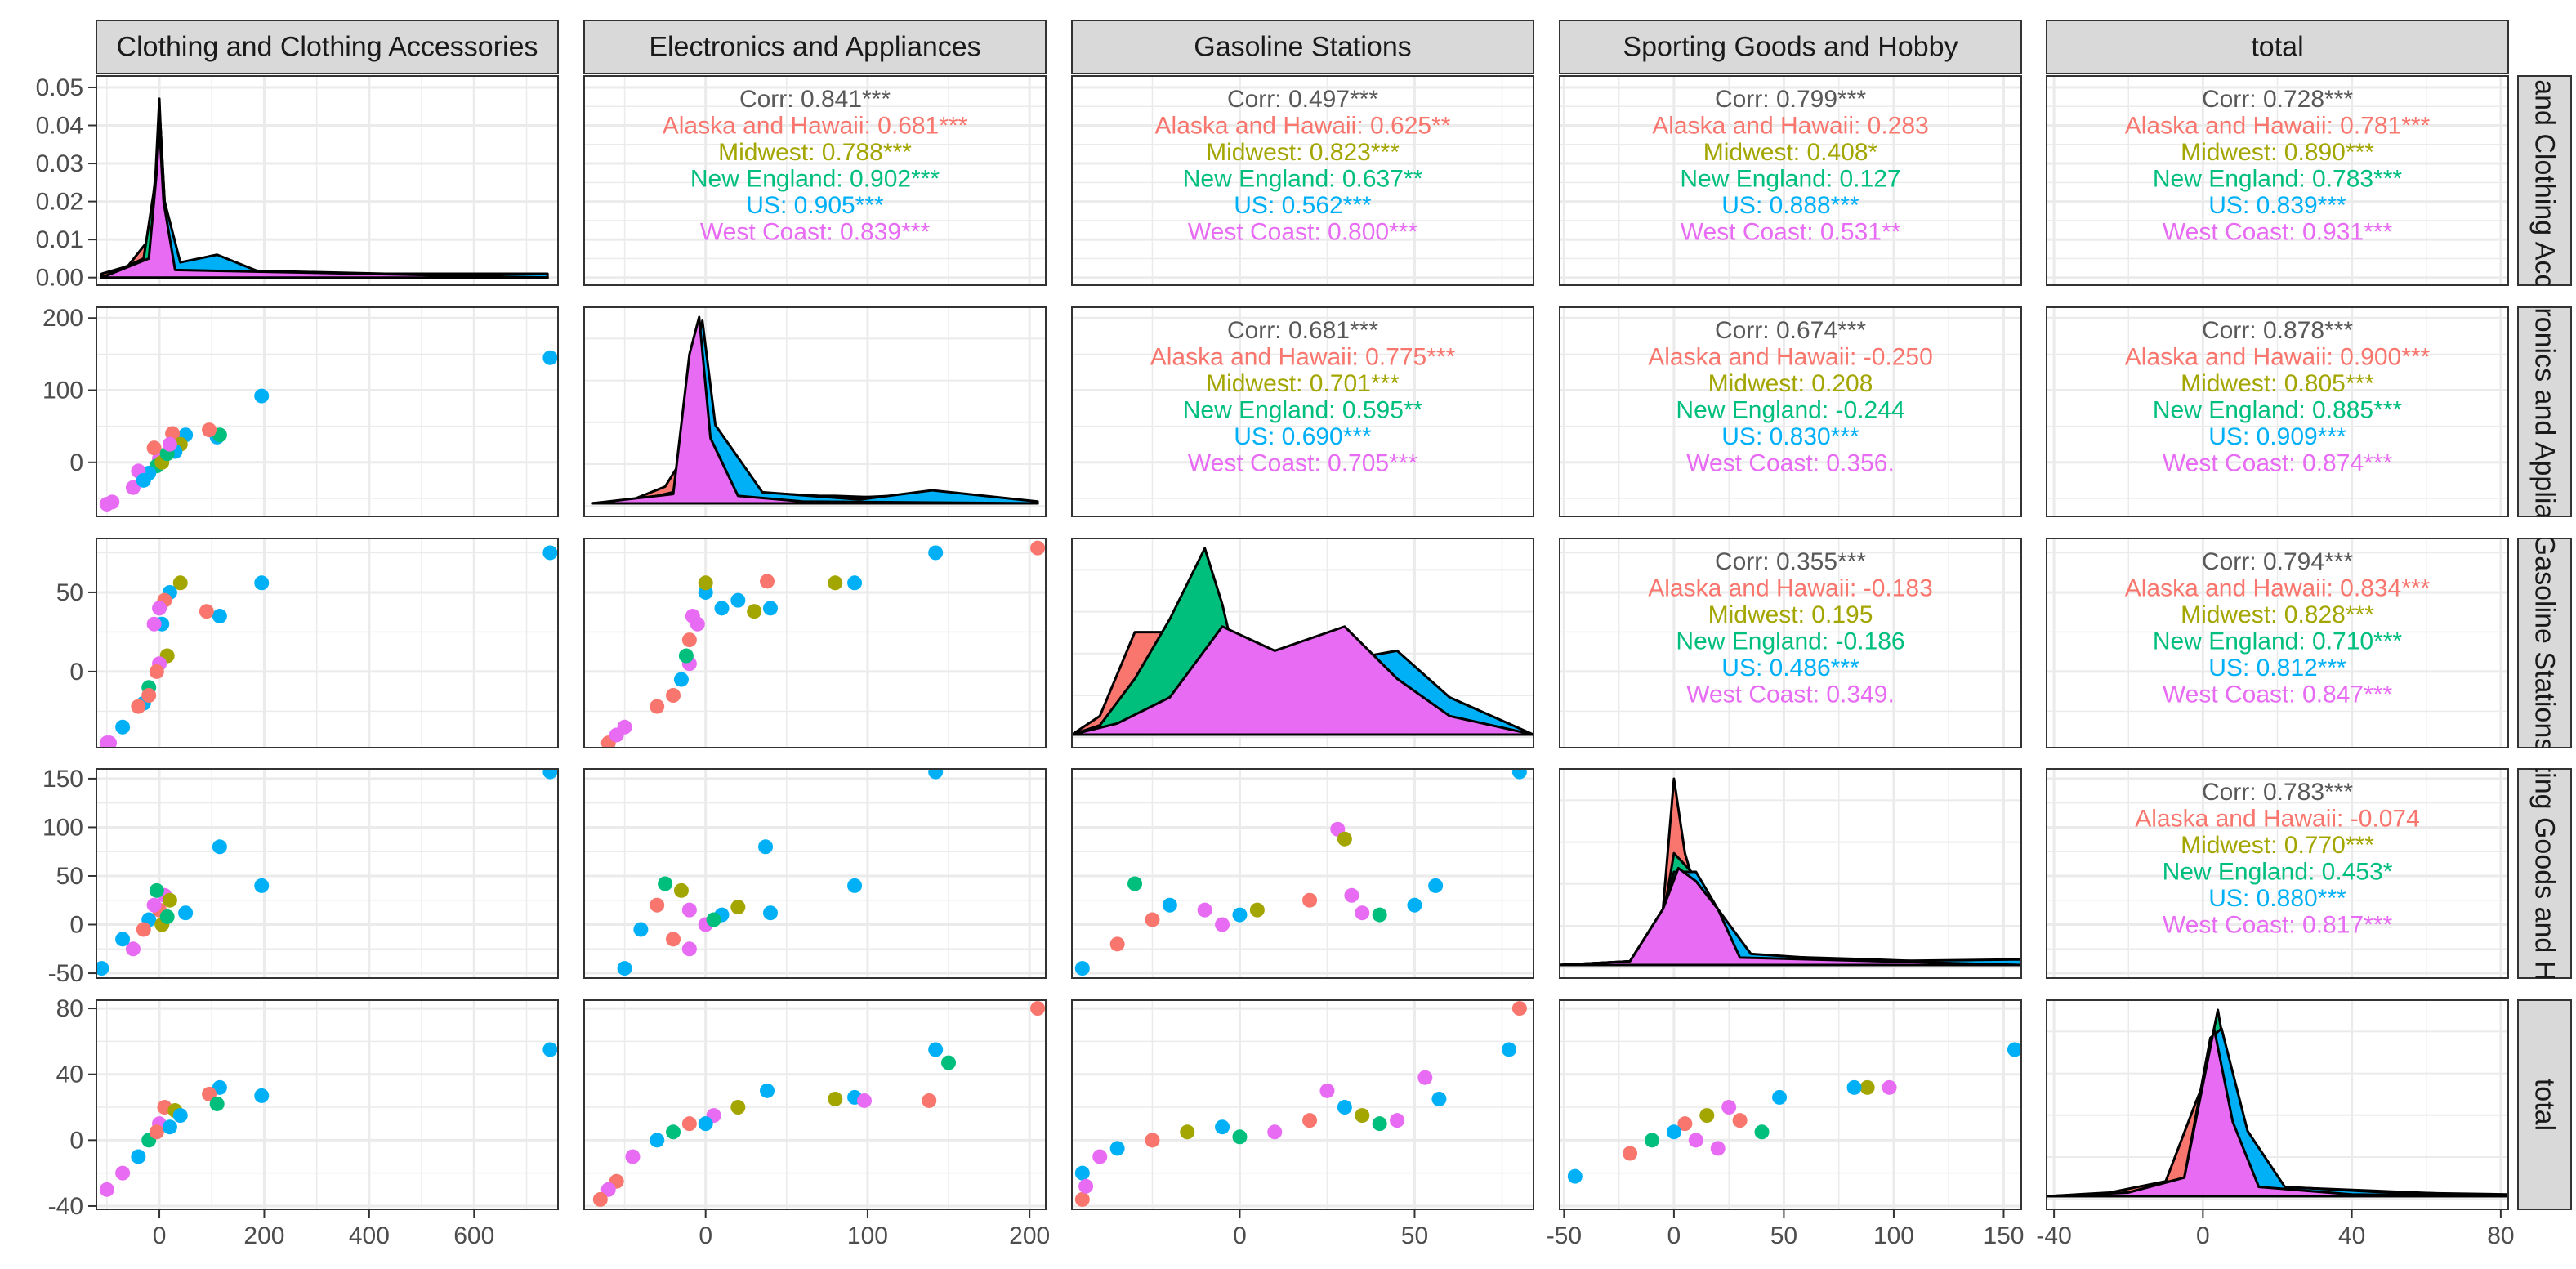 Image resolution: width=2576 pixels, height=1269 pixels. What do you see at coordinates (2501, 1235) in the screenshot?
I see `x-tick-label: 80` at bounding box center [2501, 1235].